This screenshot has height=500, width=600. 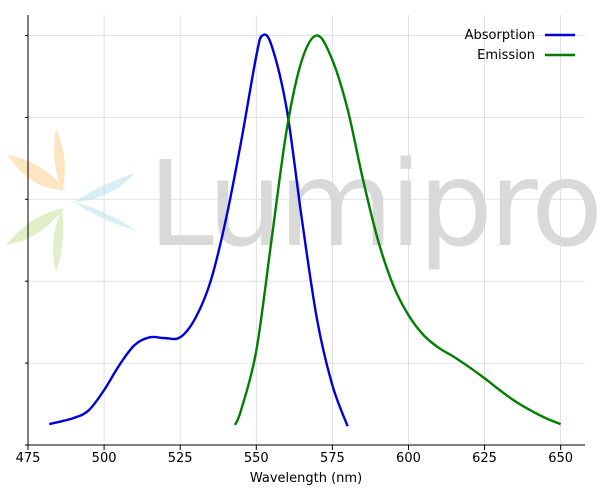 I want to click on x-tick-label: 475, so click(x=28, y=458).